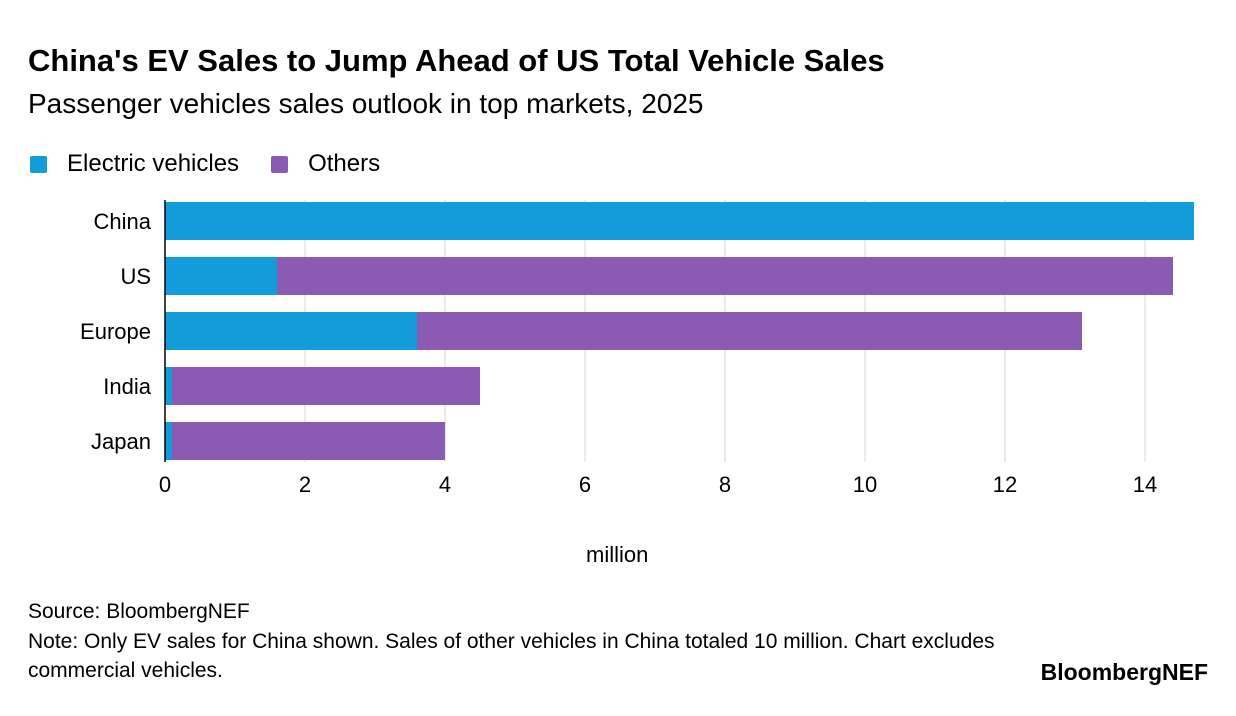  Describe the element at coordinates (324, 555) in the screenshot. I see `x-axis-label: million` at that location.